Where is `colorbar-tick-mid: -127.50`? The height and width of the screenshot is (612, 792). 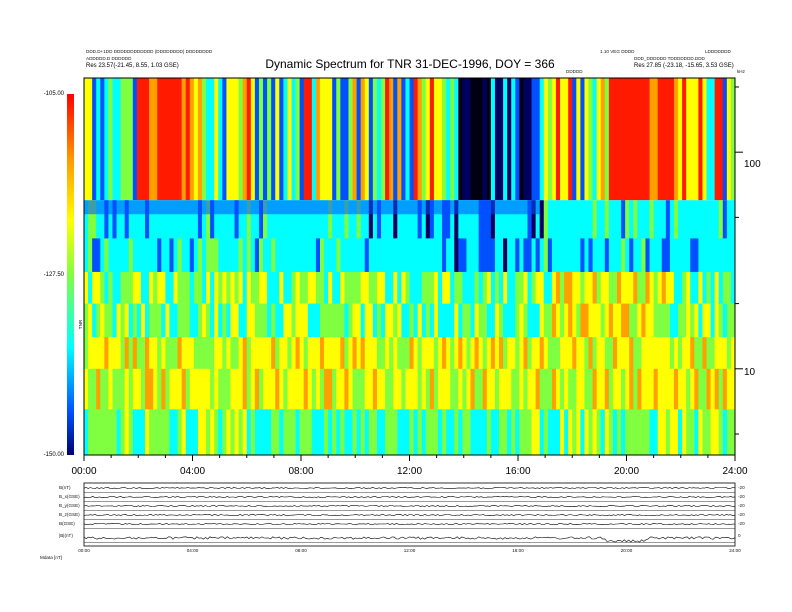
colorbar-tick-mid: -127.50 is located at coordinates (53, 275).